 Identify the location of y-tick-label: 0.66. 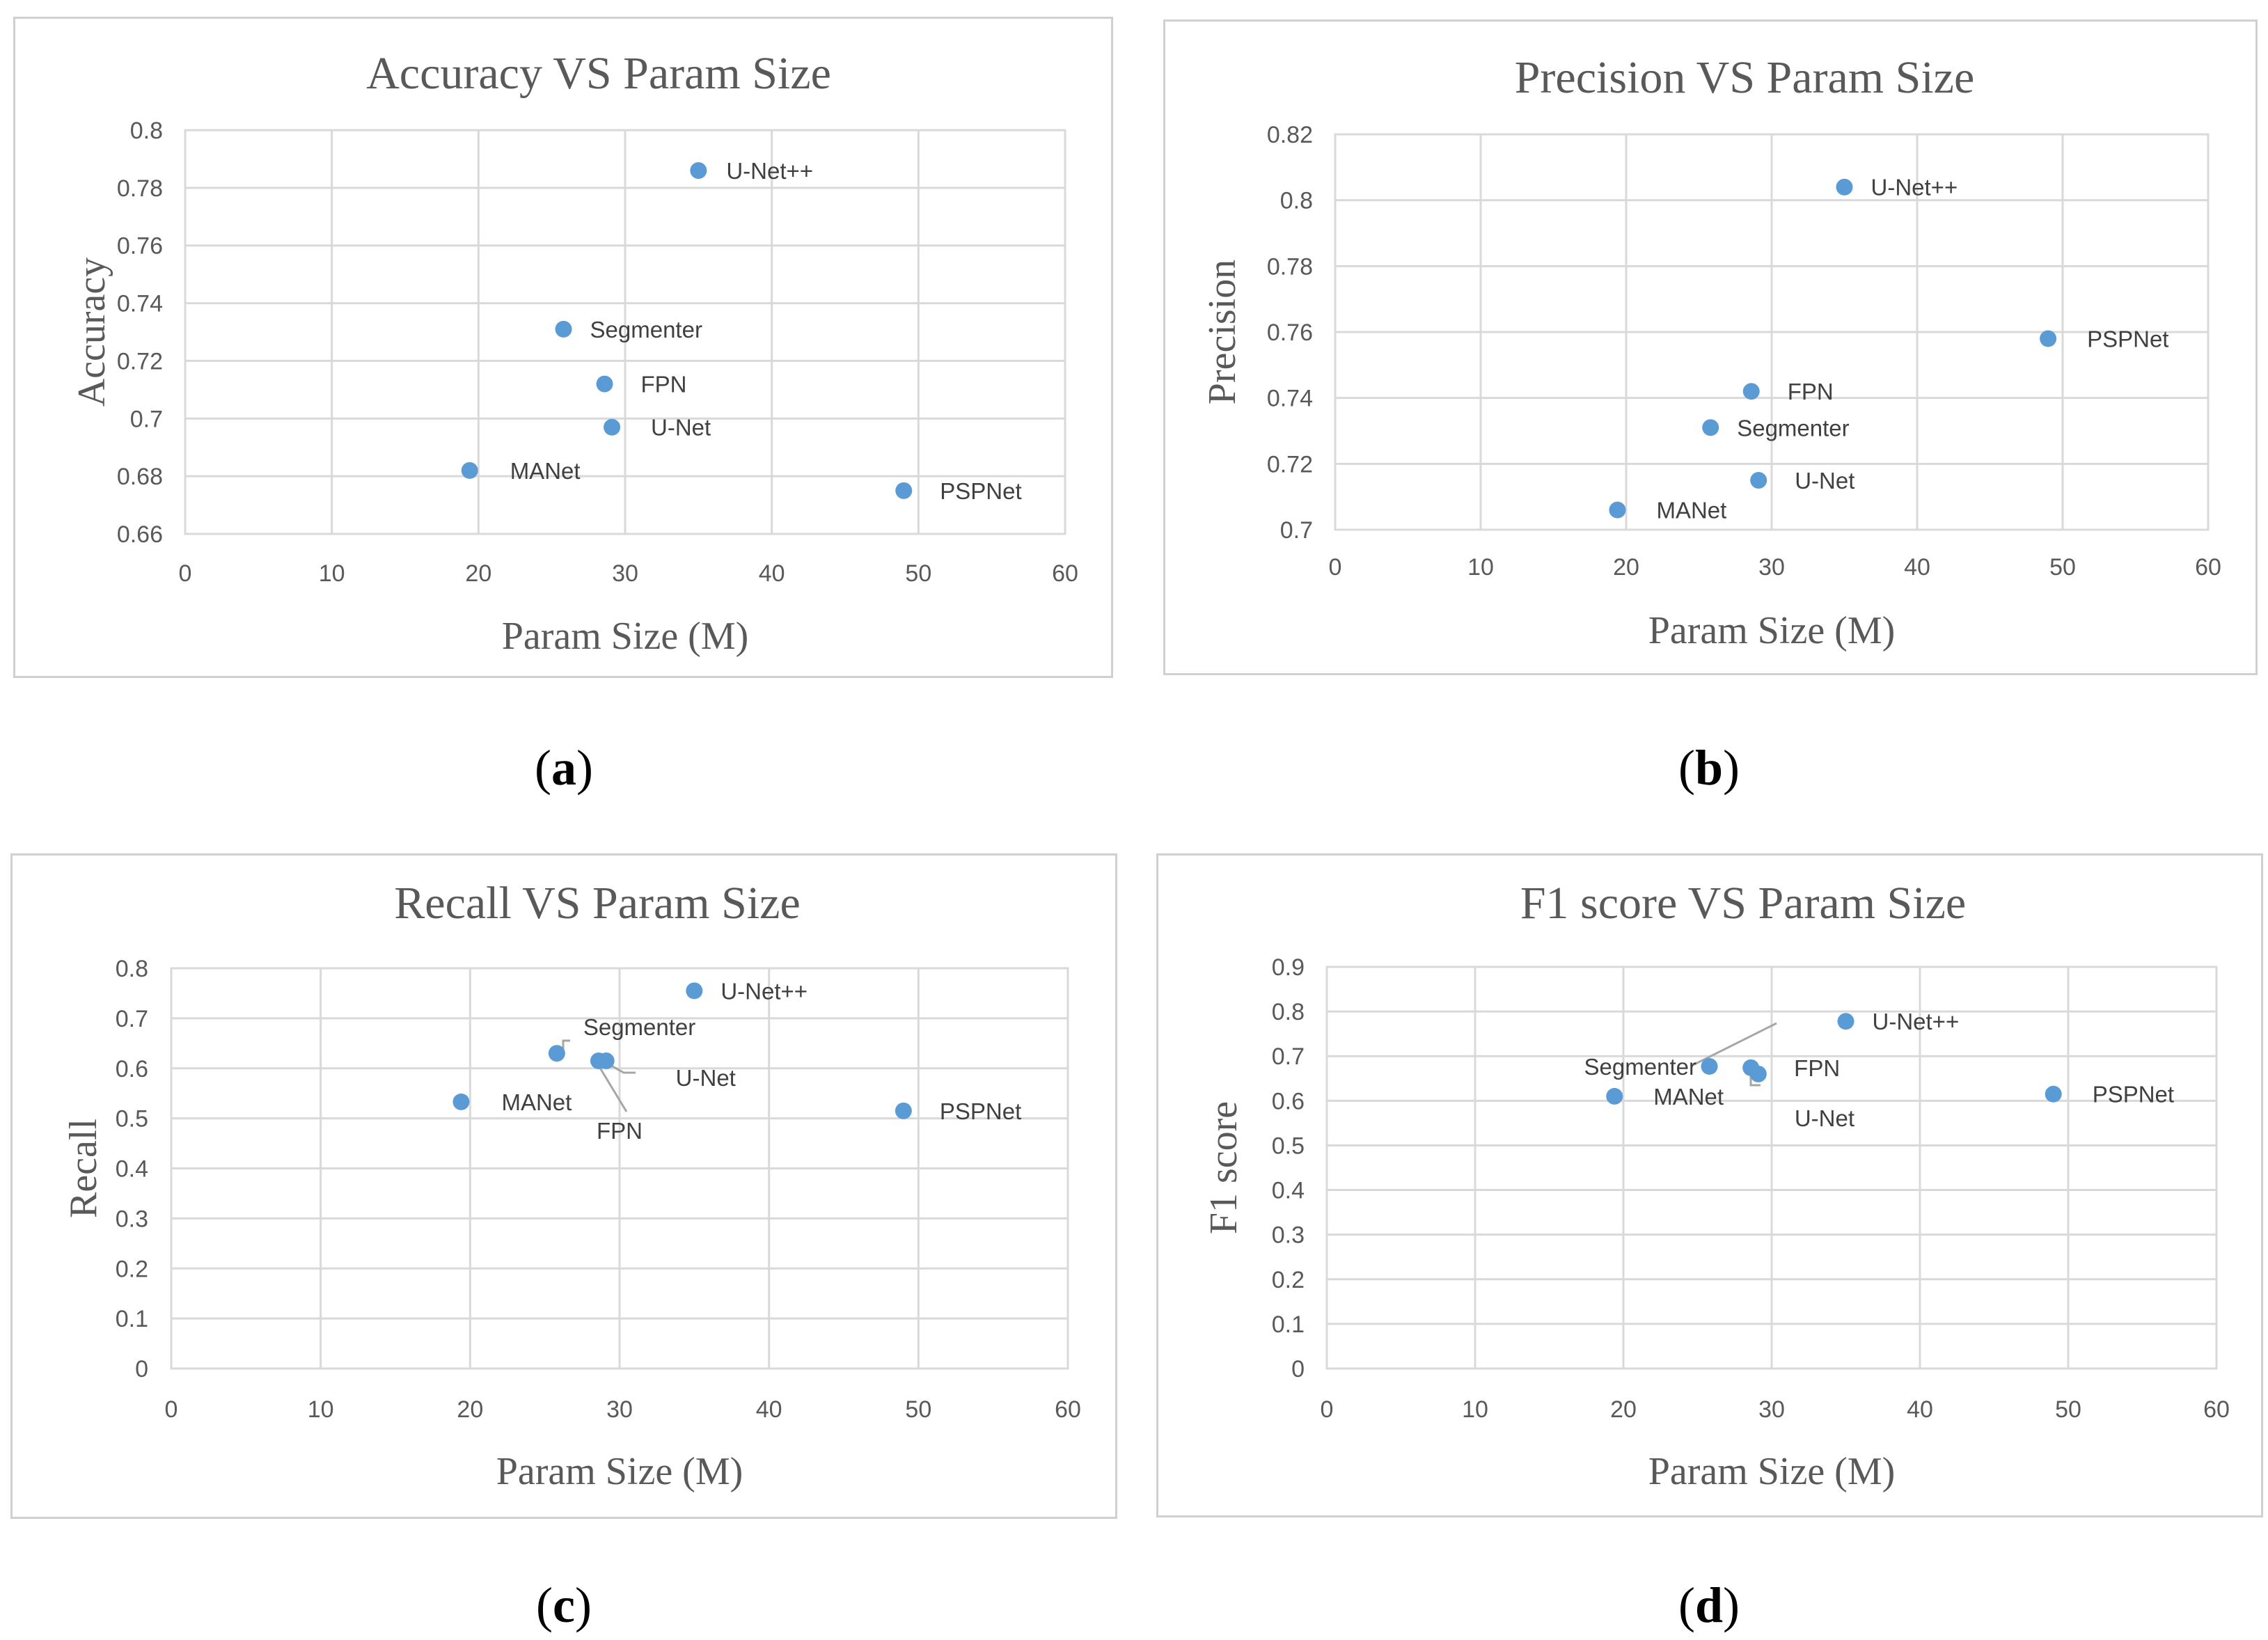
(140, 534).